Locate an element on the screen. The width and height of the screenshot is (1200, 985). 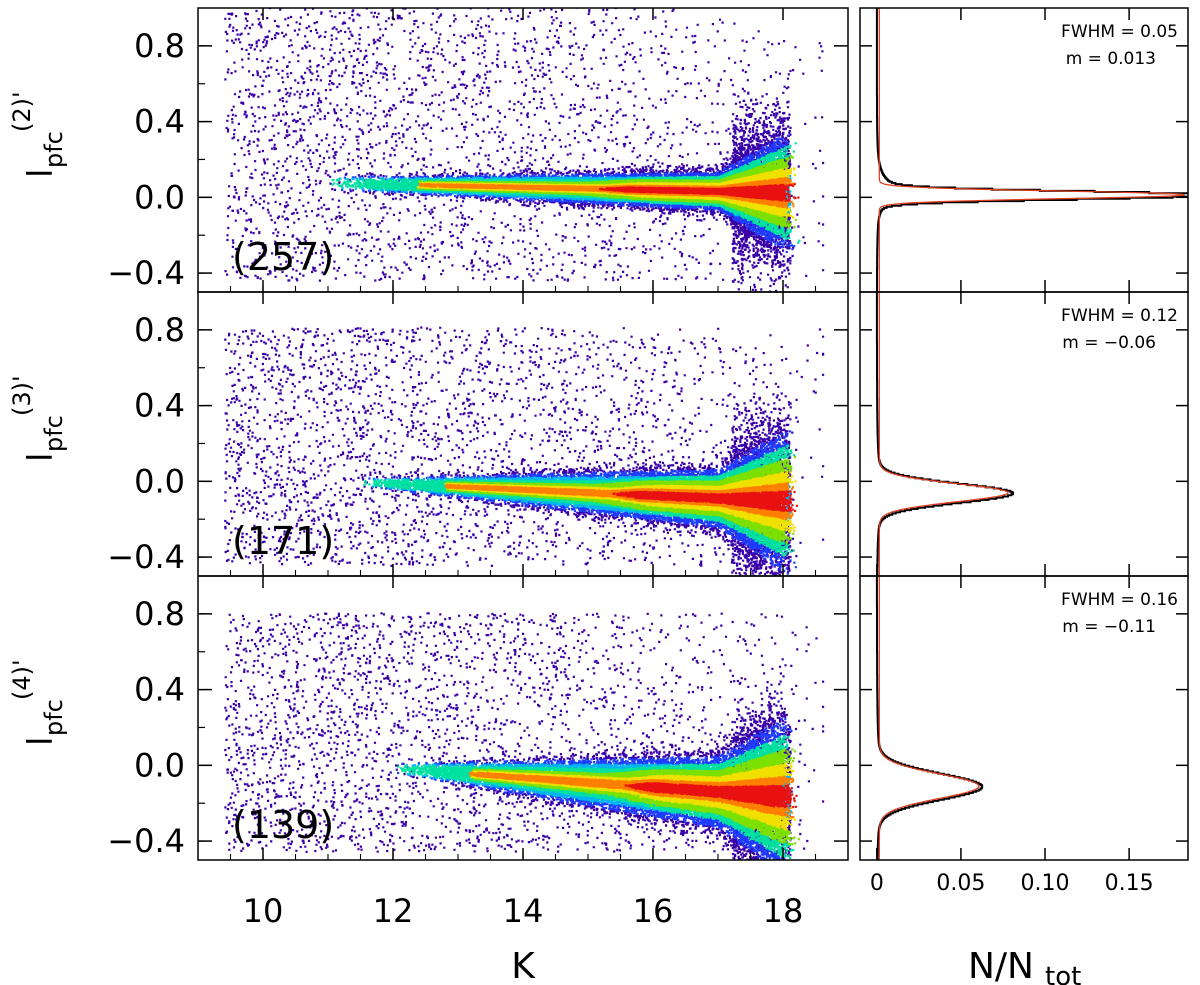
hist-x-tick-label: 0.10 is located at coordinates (1045, 883).